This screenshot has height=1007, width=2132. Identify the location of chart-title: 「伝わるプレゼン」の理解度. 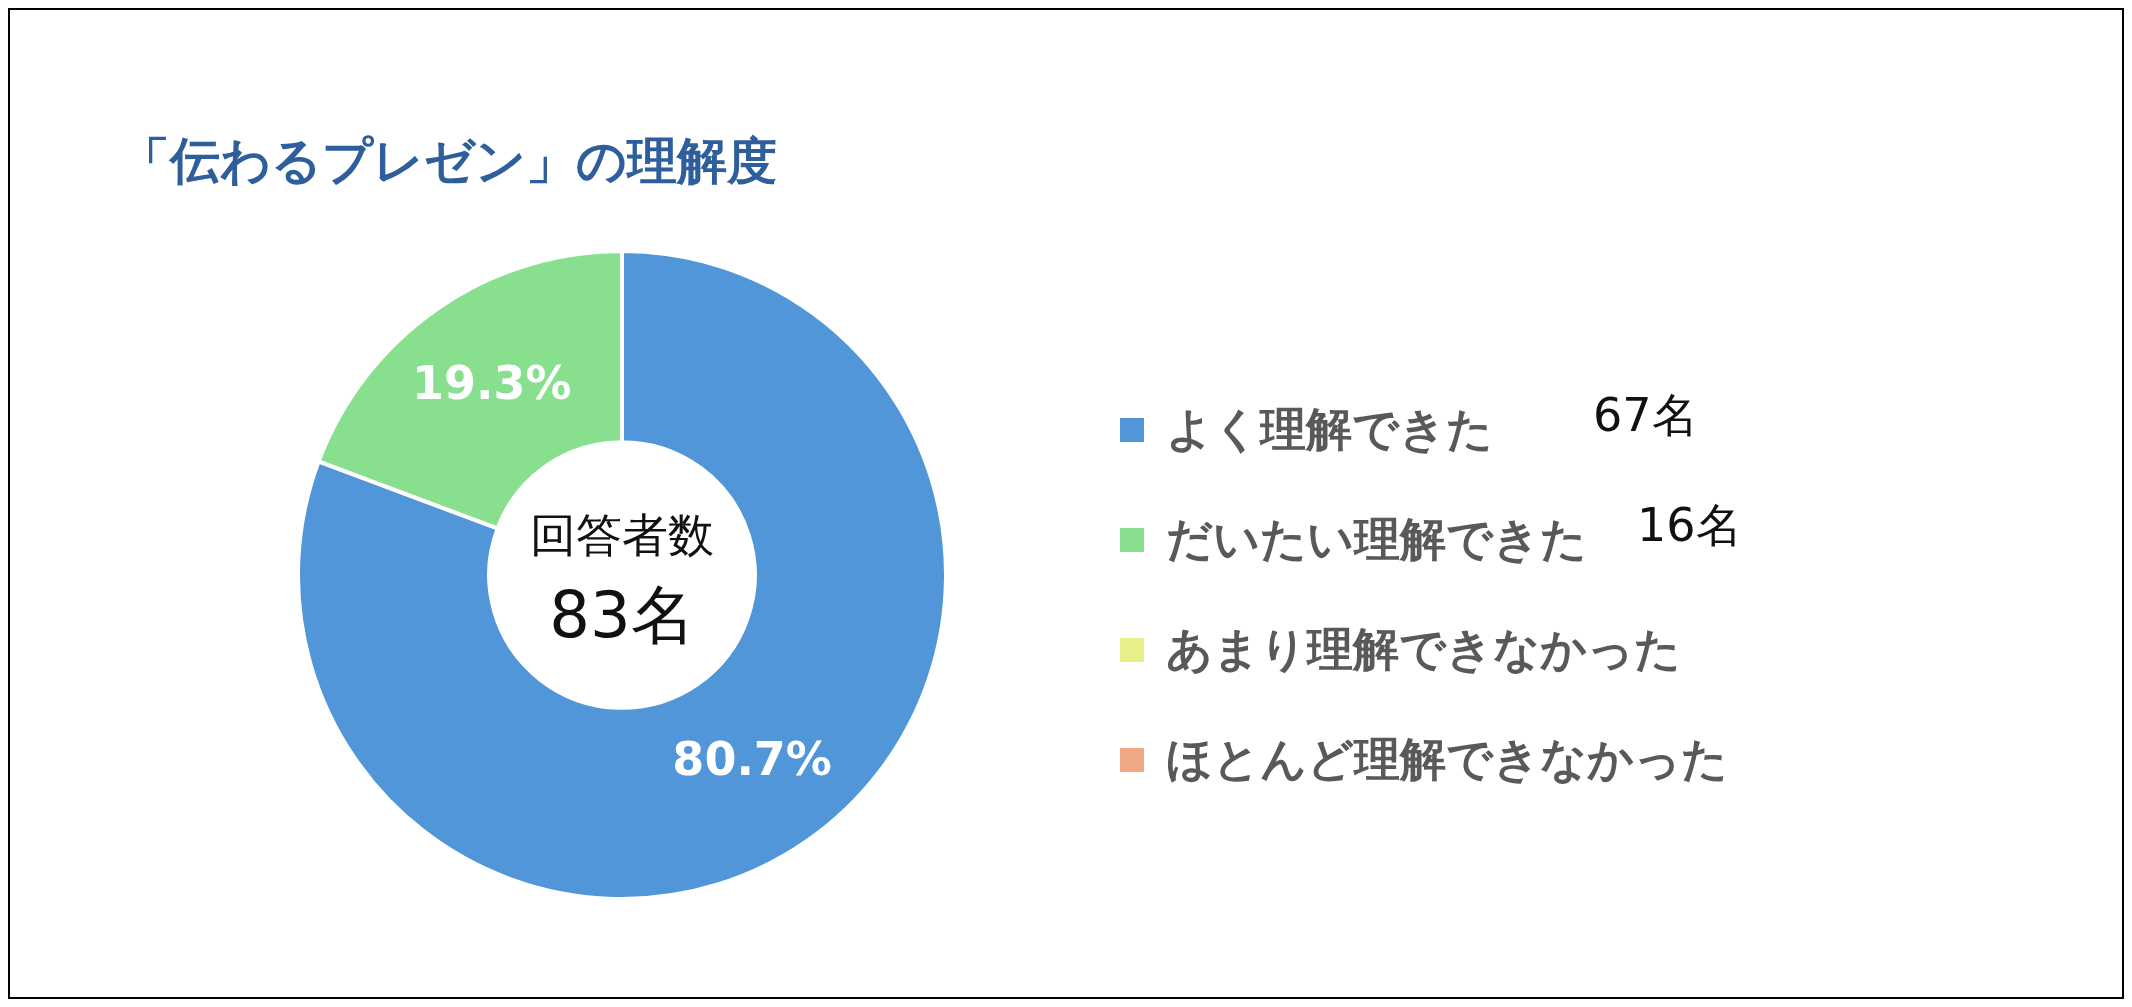
(448, 161).